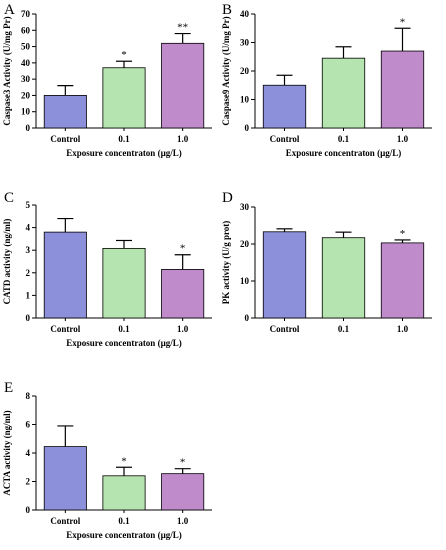 This screenshot has height=550, width=446. What do you see at coordinates (28, 425) in the screenshot?
I see `y-tick-label-e: 6` at bounding box center [28, 425].